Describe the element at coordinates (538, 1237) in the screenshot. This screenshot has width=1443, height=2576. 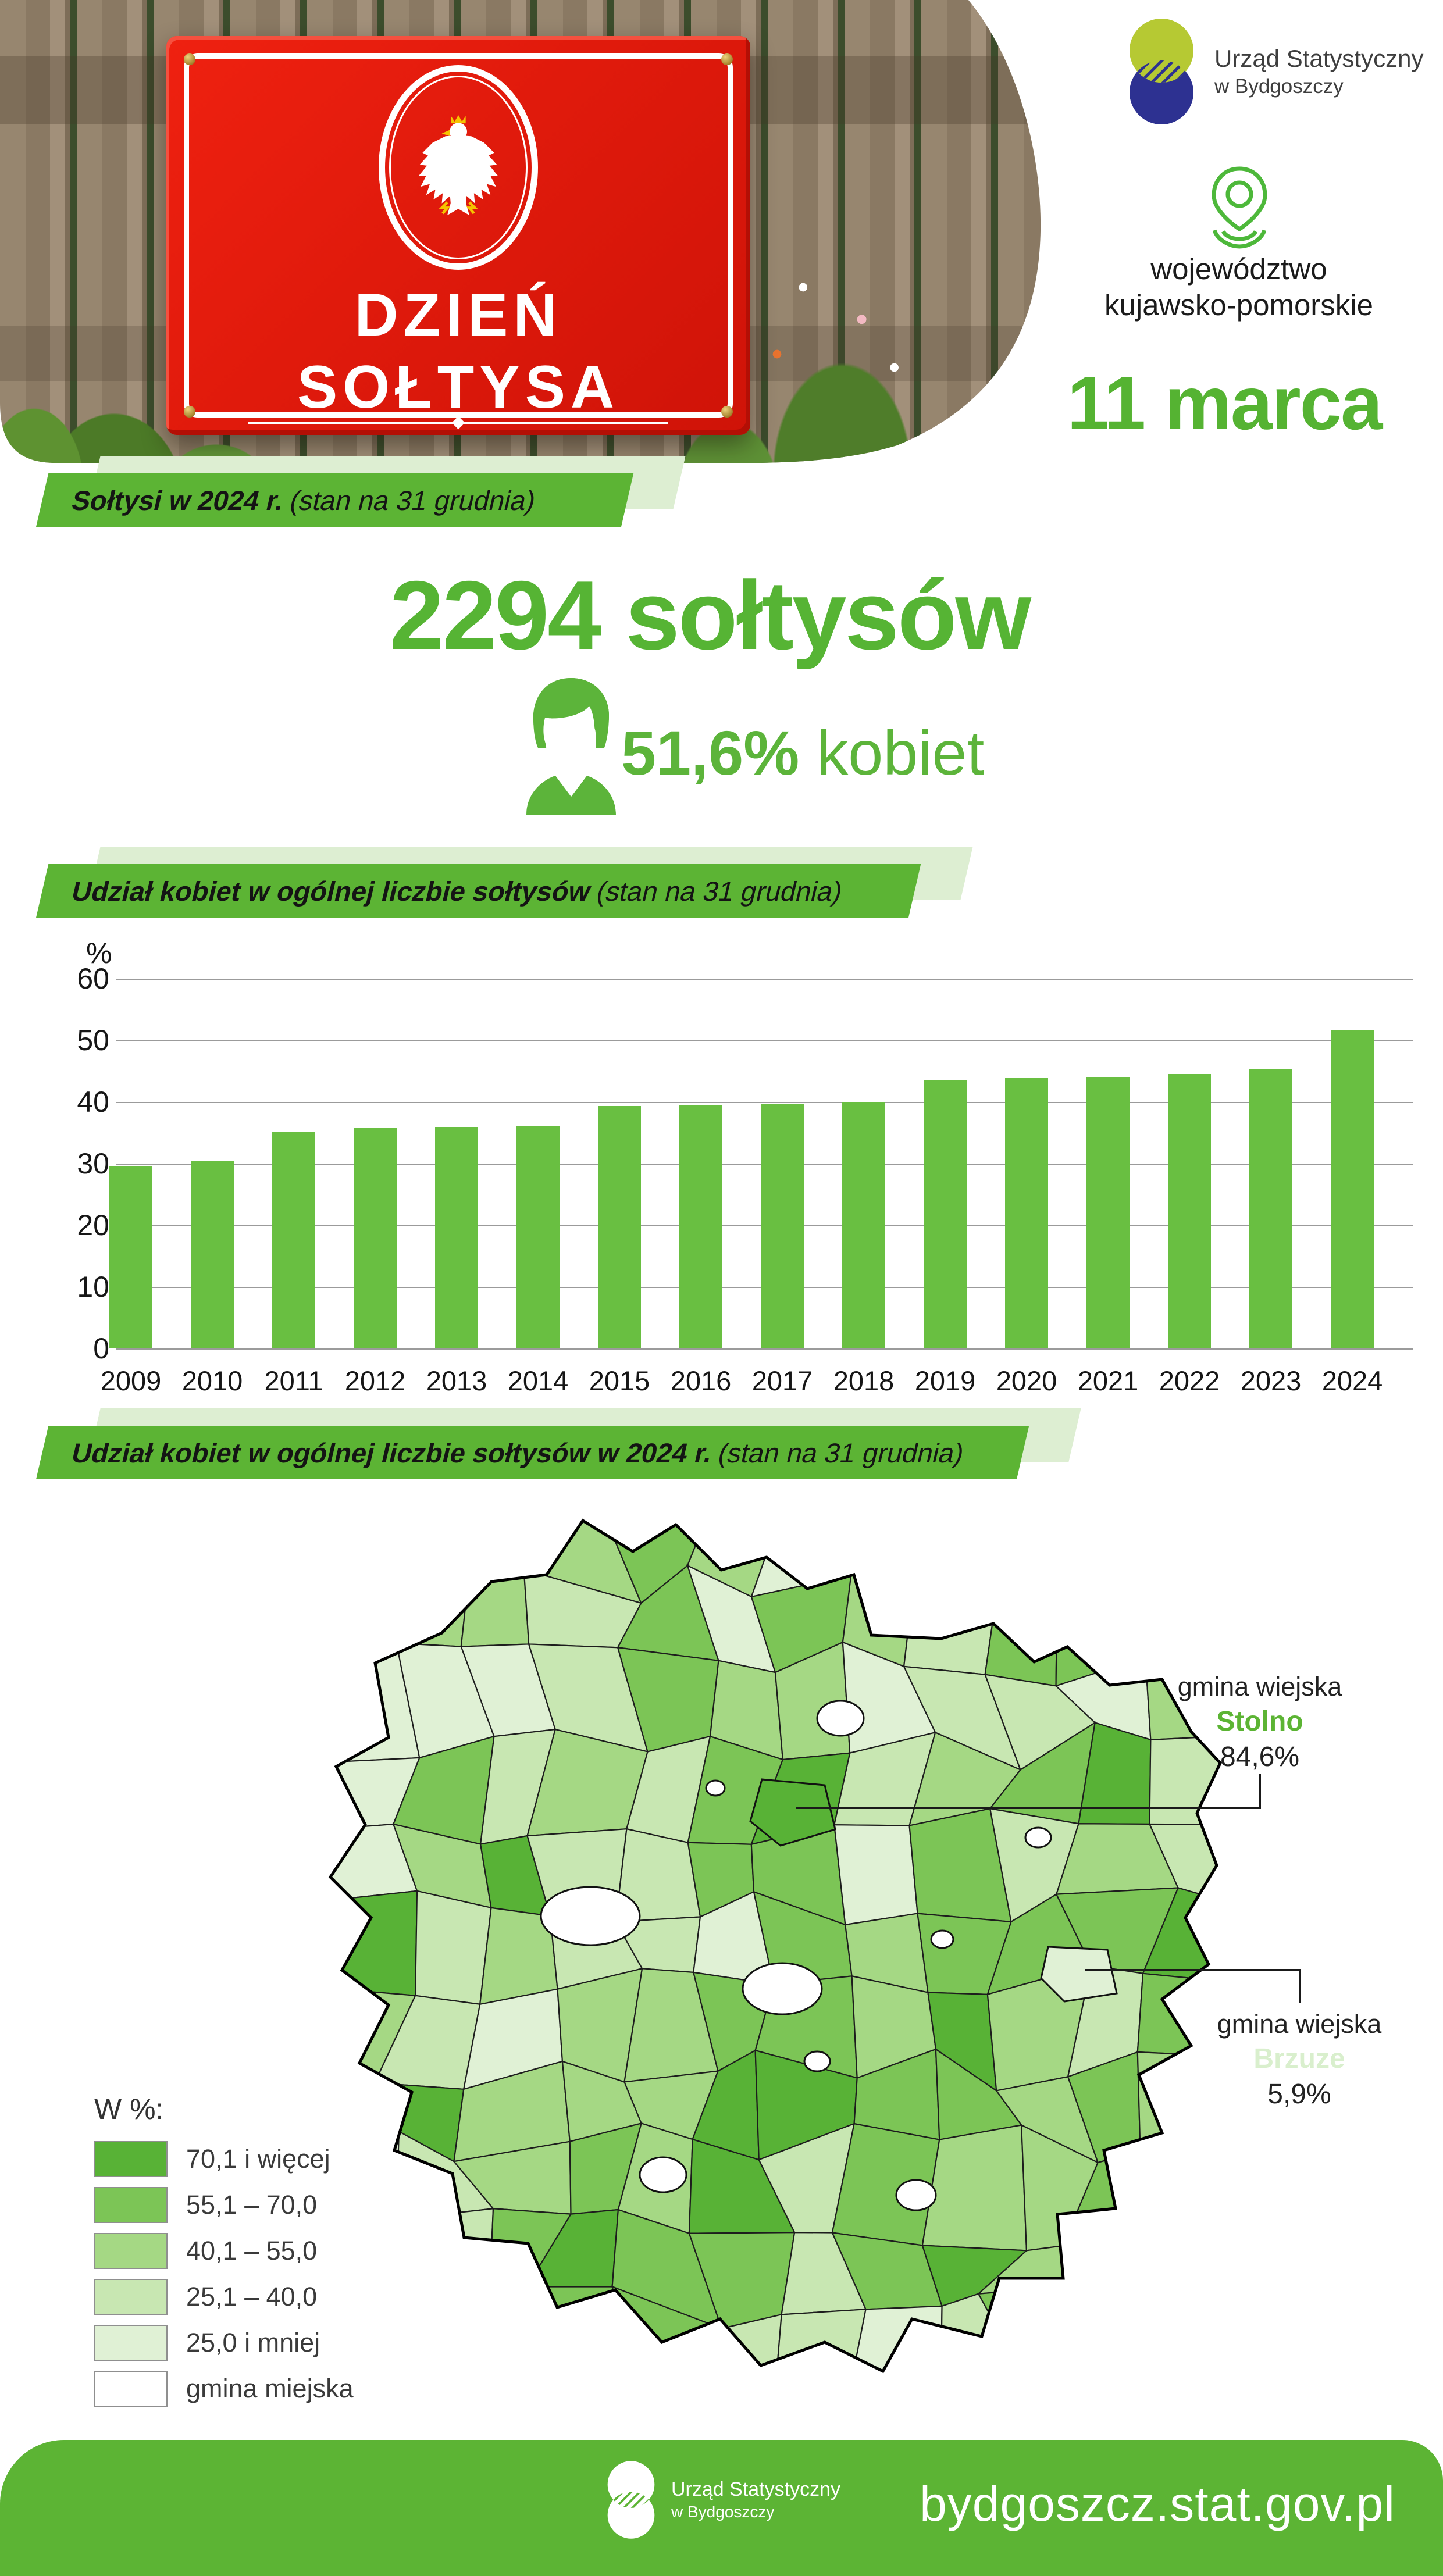
I see `bar-2014` at that location.